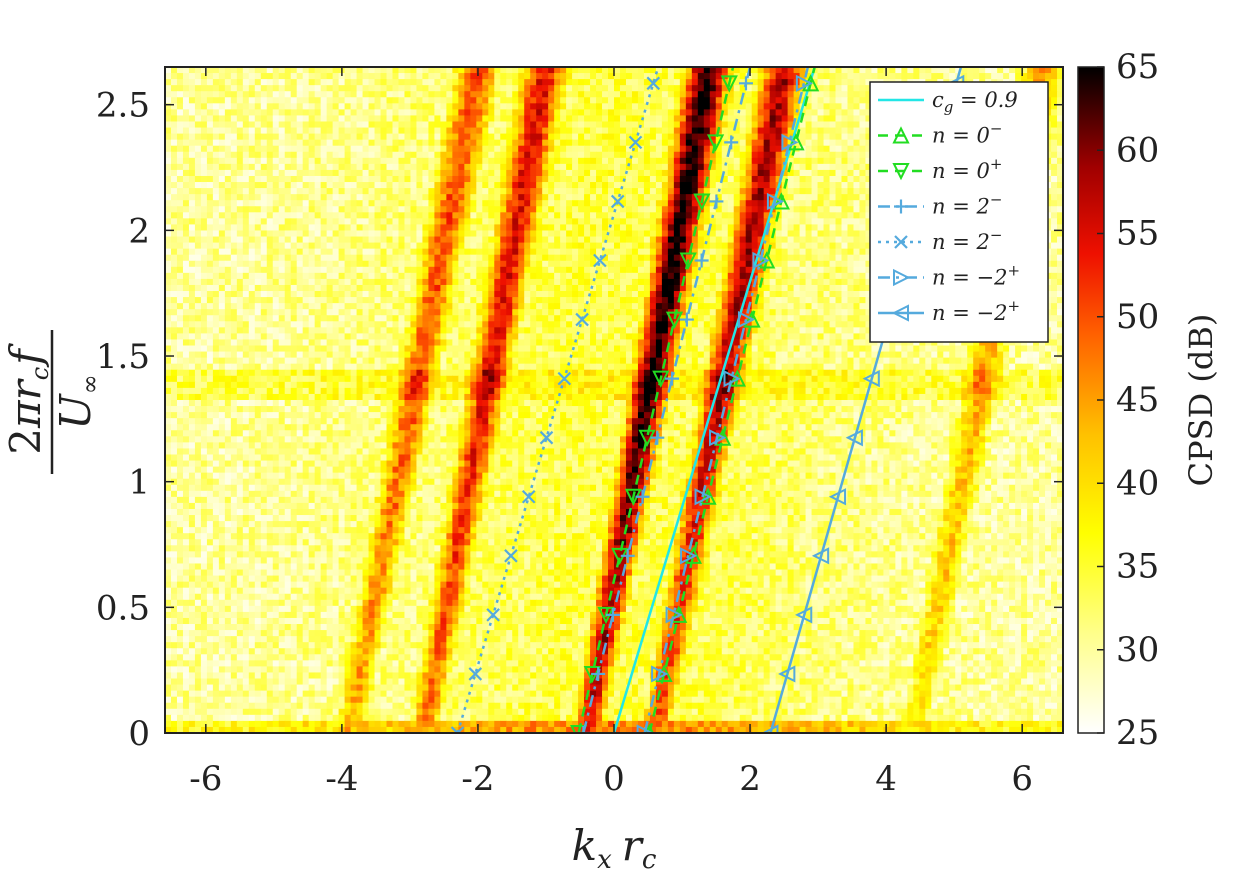 Image resolution: width=1250 pixels, height=880 pixels. Describe the element at coordinates (750, 779) in the screenshot. I see `x-tick-label-4: 2` at that location.